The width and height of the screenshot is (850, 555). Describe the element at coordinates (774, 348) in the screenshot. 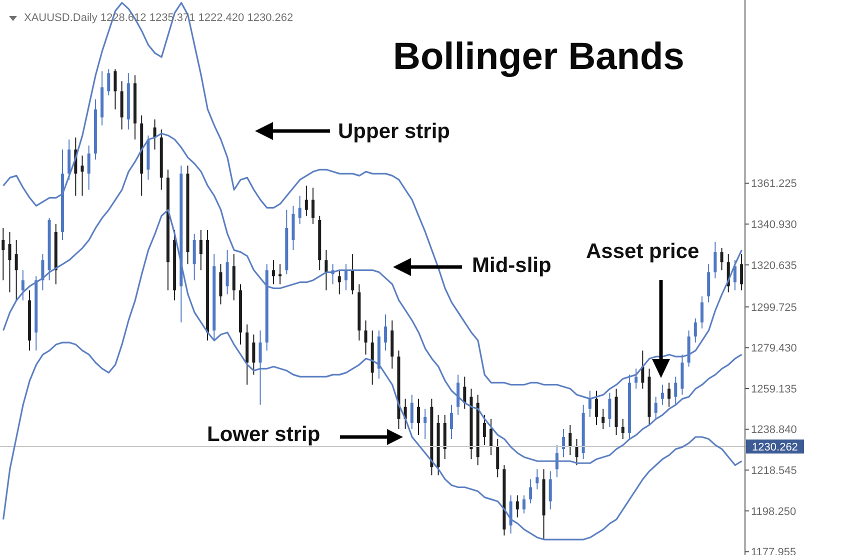

I see `y-tick-label: 1279.430` at that location.